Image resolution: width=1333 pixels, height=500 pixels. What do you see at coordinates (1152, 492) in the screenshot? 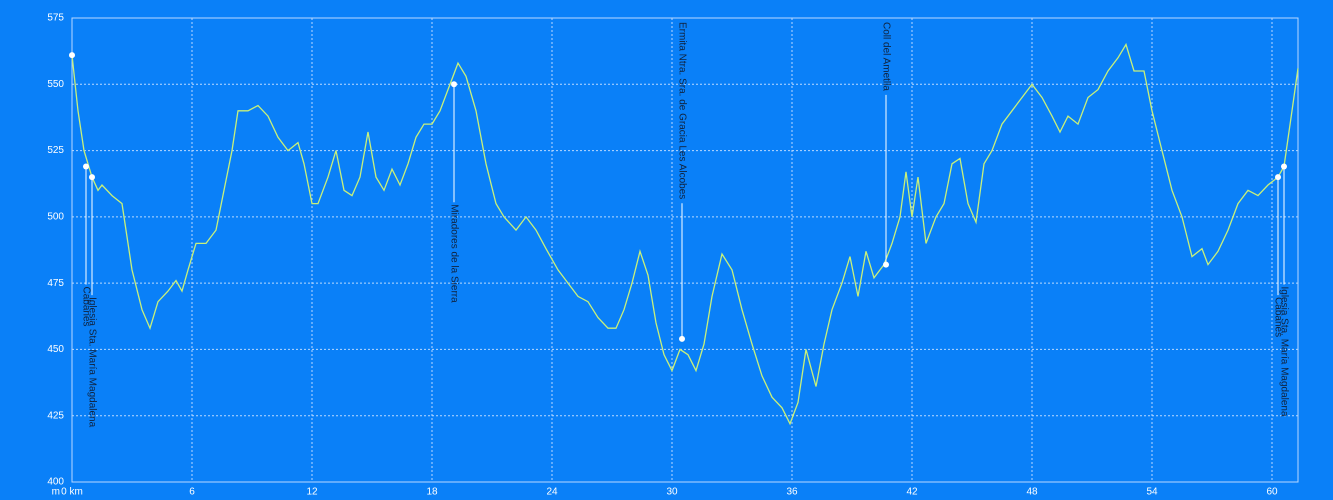
I see `x-tick-label: 54` at bounding box center [1152, 492].